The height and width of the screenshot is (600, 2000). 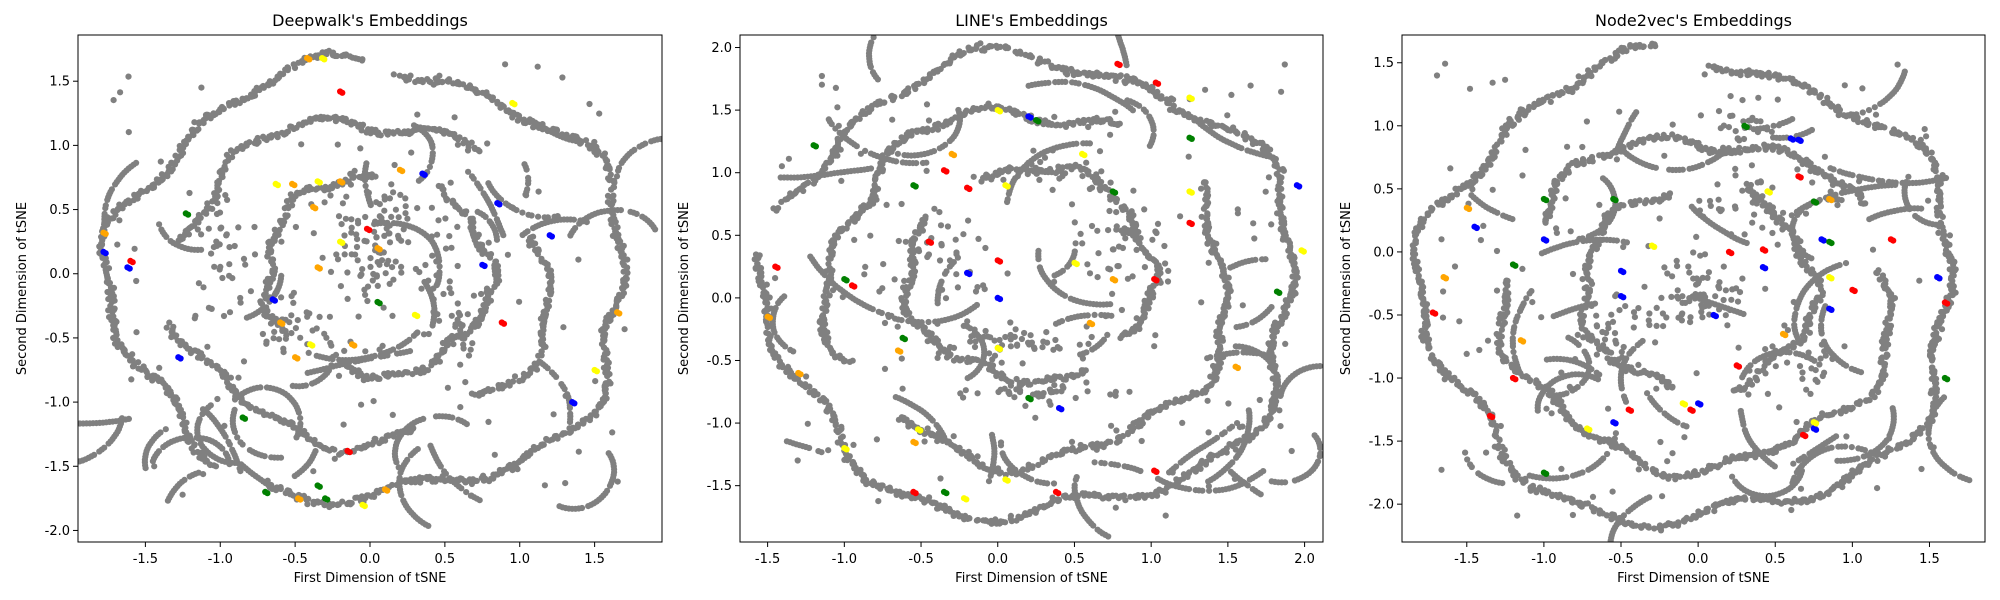 I want to click on chart-title: Deepwalk's Embeddings, so click(x=370, y=20).